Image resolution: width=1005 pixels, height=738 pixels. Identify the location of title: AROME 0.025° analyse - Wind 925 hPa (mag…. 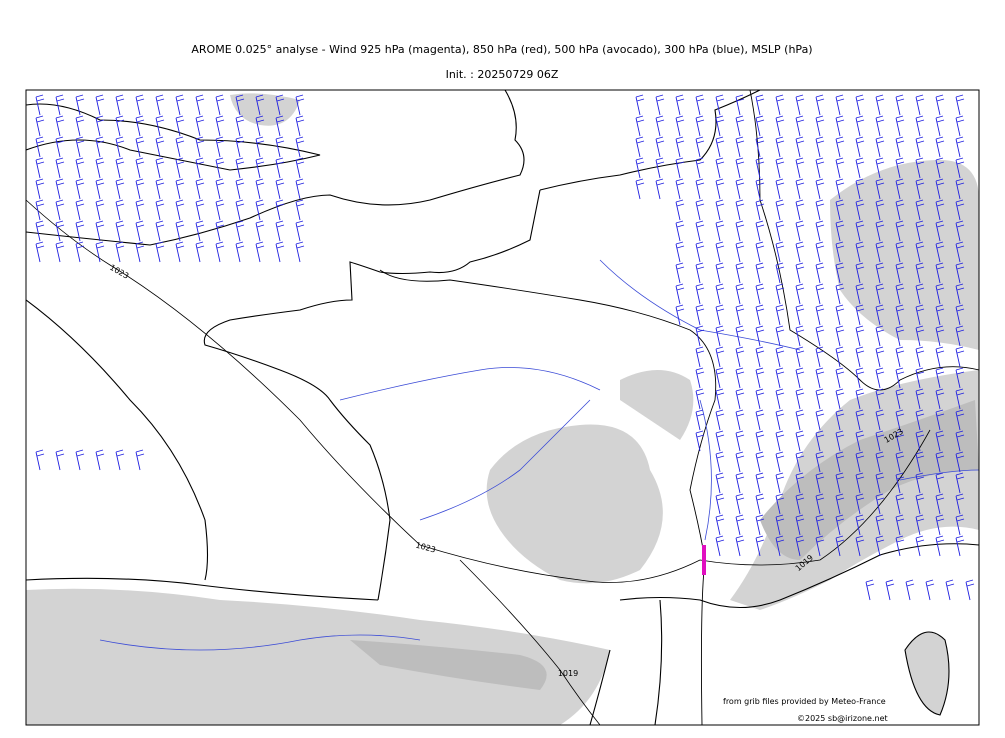
(501, 49).